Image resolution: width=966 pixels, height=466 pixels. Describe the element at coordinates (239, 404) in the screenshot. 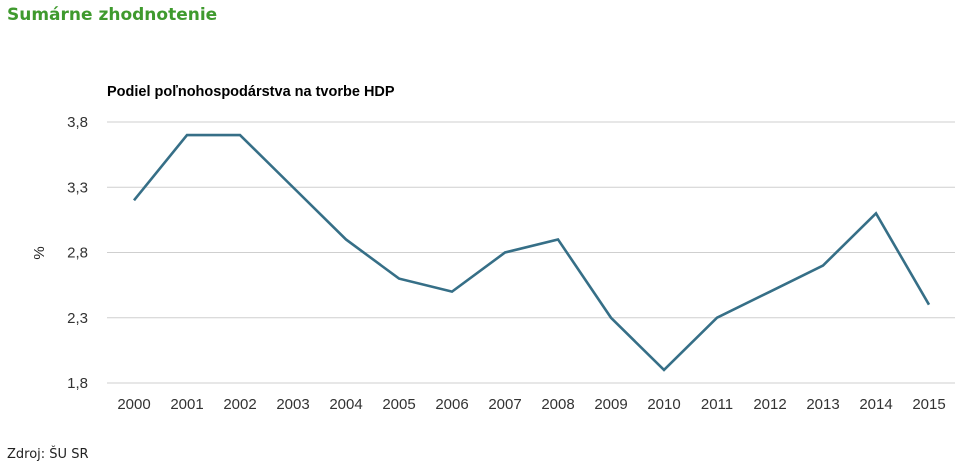

I see `x-tick-label: 2002` at that location.